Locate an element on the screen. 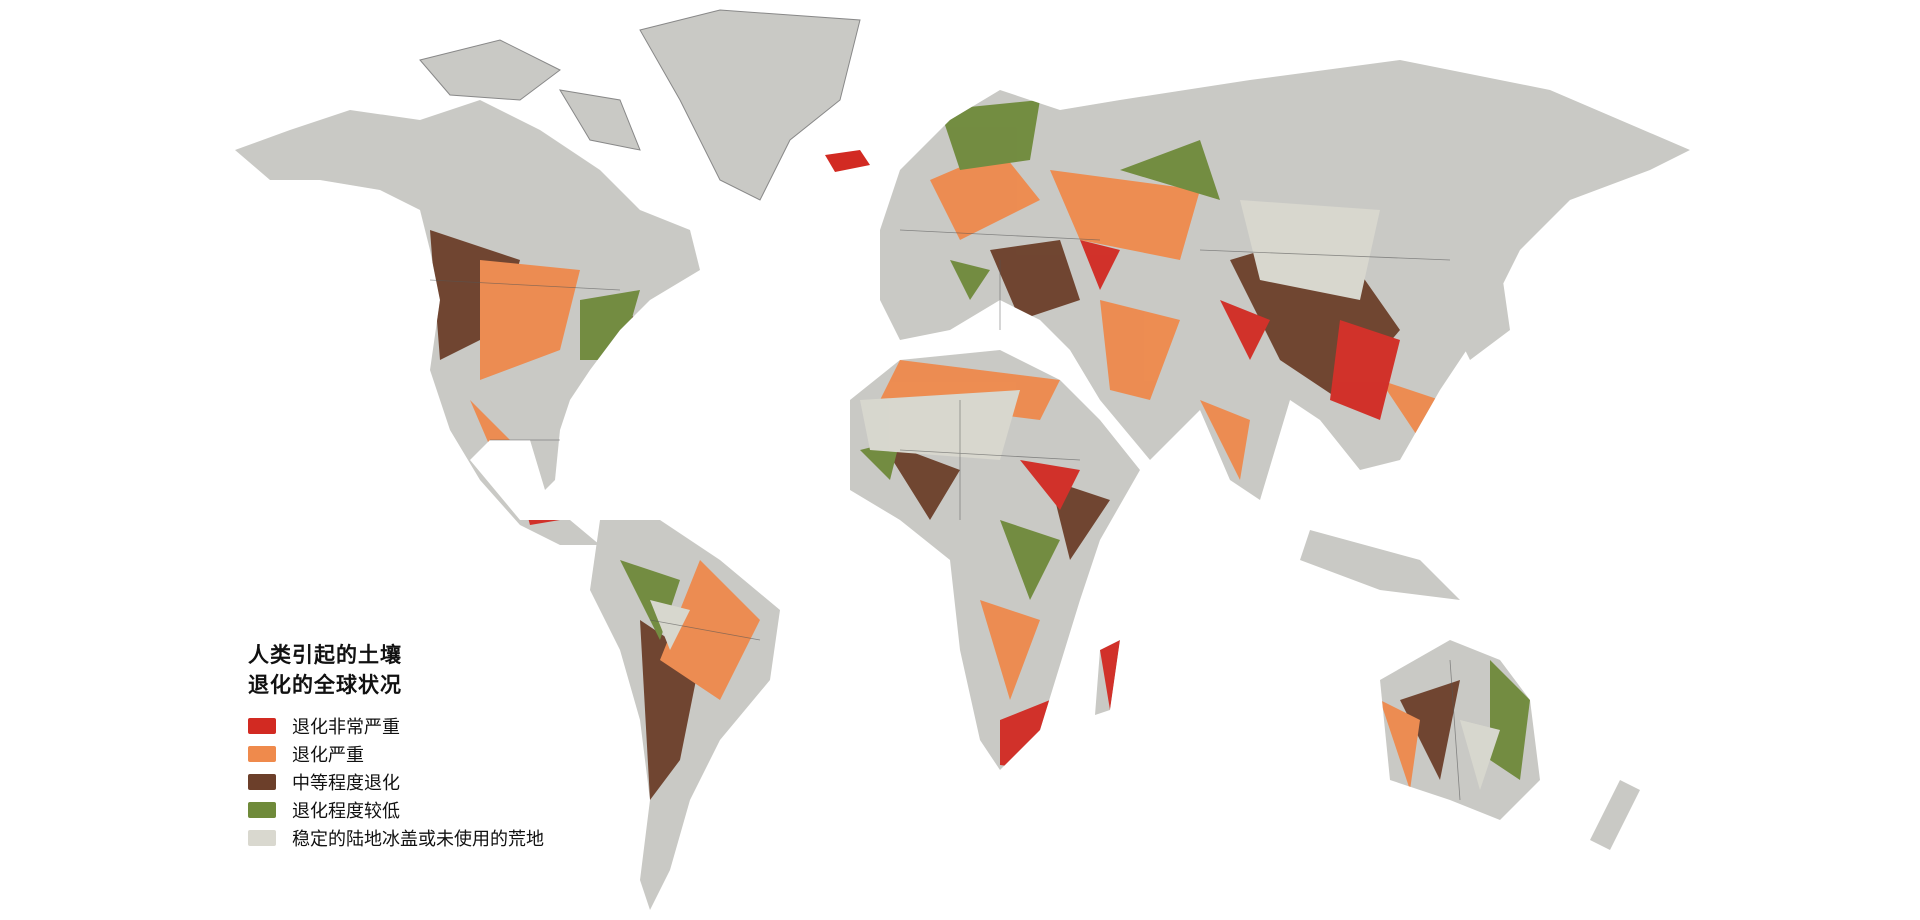  legend-item-very-severe: 退化非常严重 is located at coordinates (396, 726).